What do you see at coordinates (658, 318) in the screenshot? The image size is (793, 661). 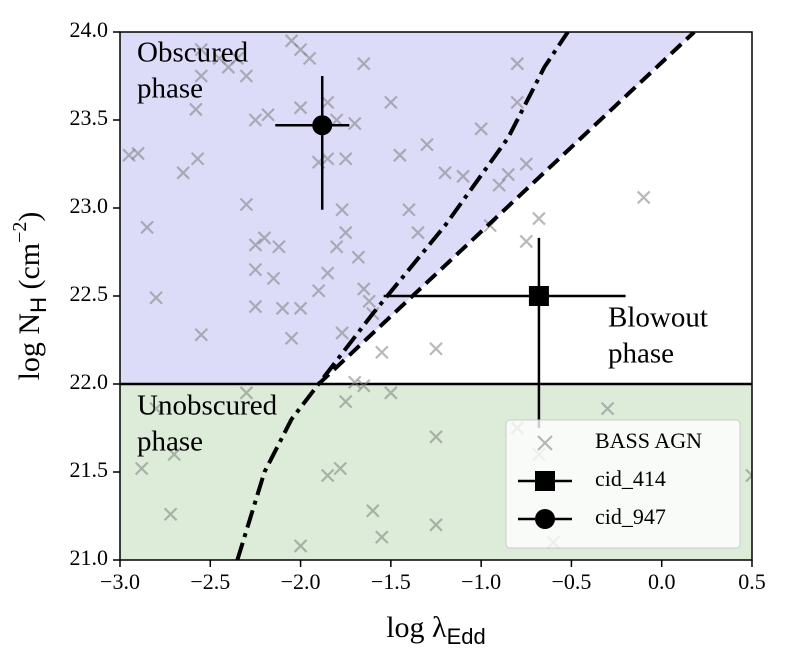 I see `region-label: Blowout` at bounding box center [658, 318].